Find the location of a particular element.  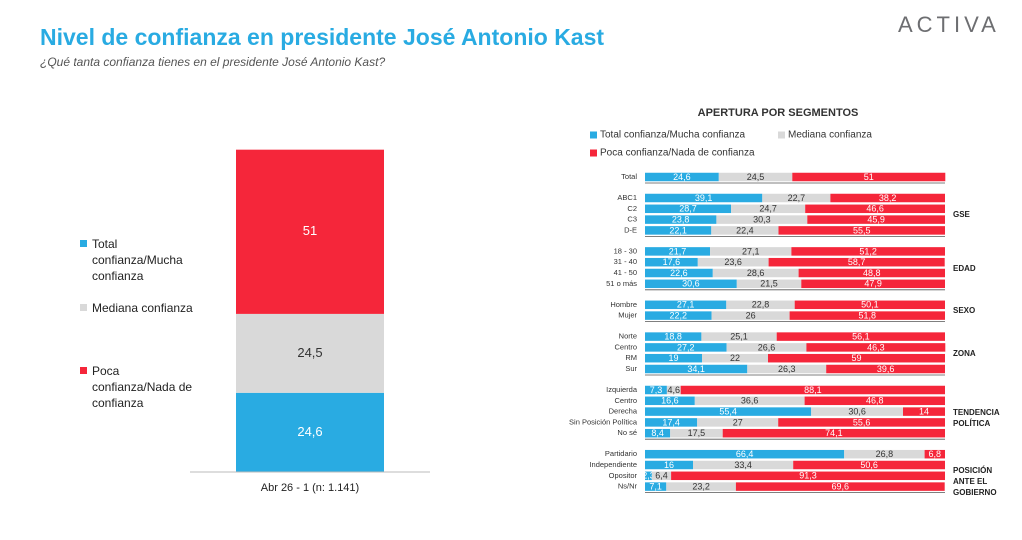

value-label: 17,6 is located at coordinates (672, 262).